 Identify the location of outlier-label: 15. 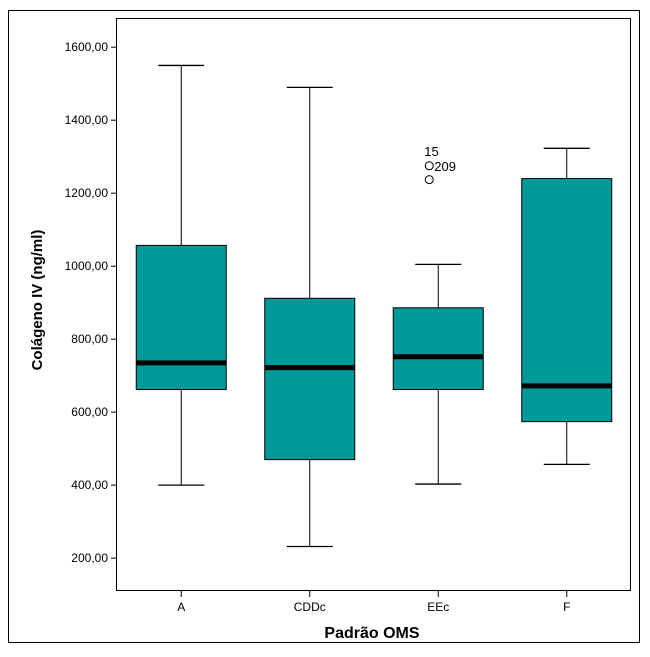
(431, 151).